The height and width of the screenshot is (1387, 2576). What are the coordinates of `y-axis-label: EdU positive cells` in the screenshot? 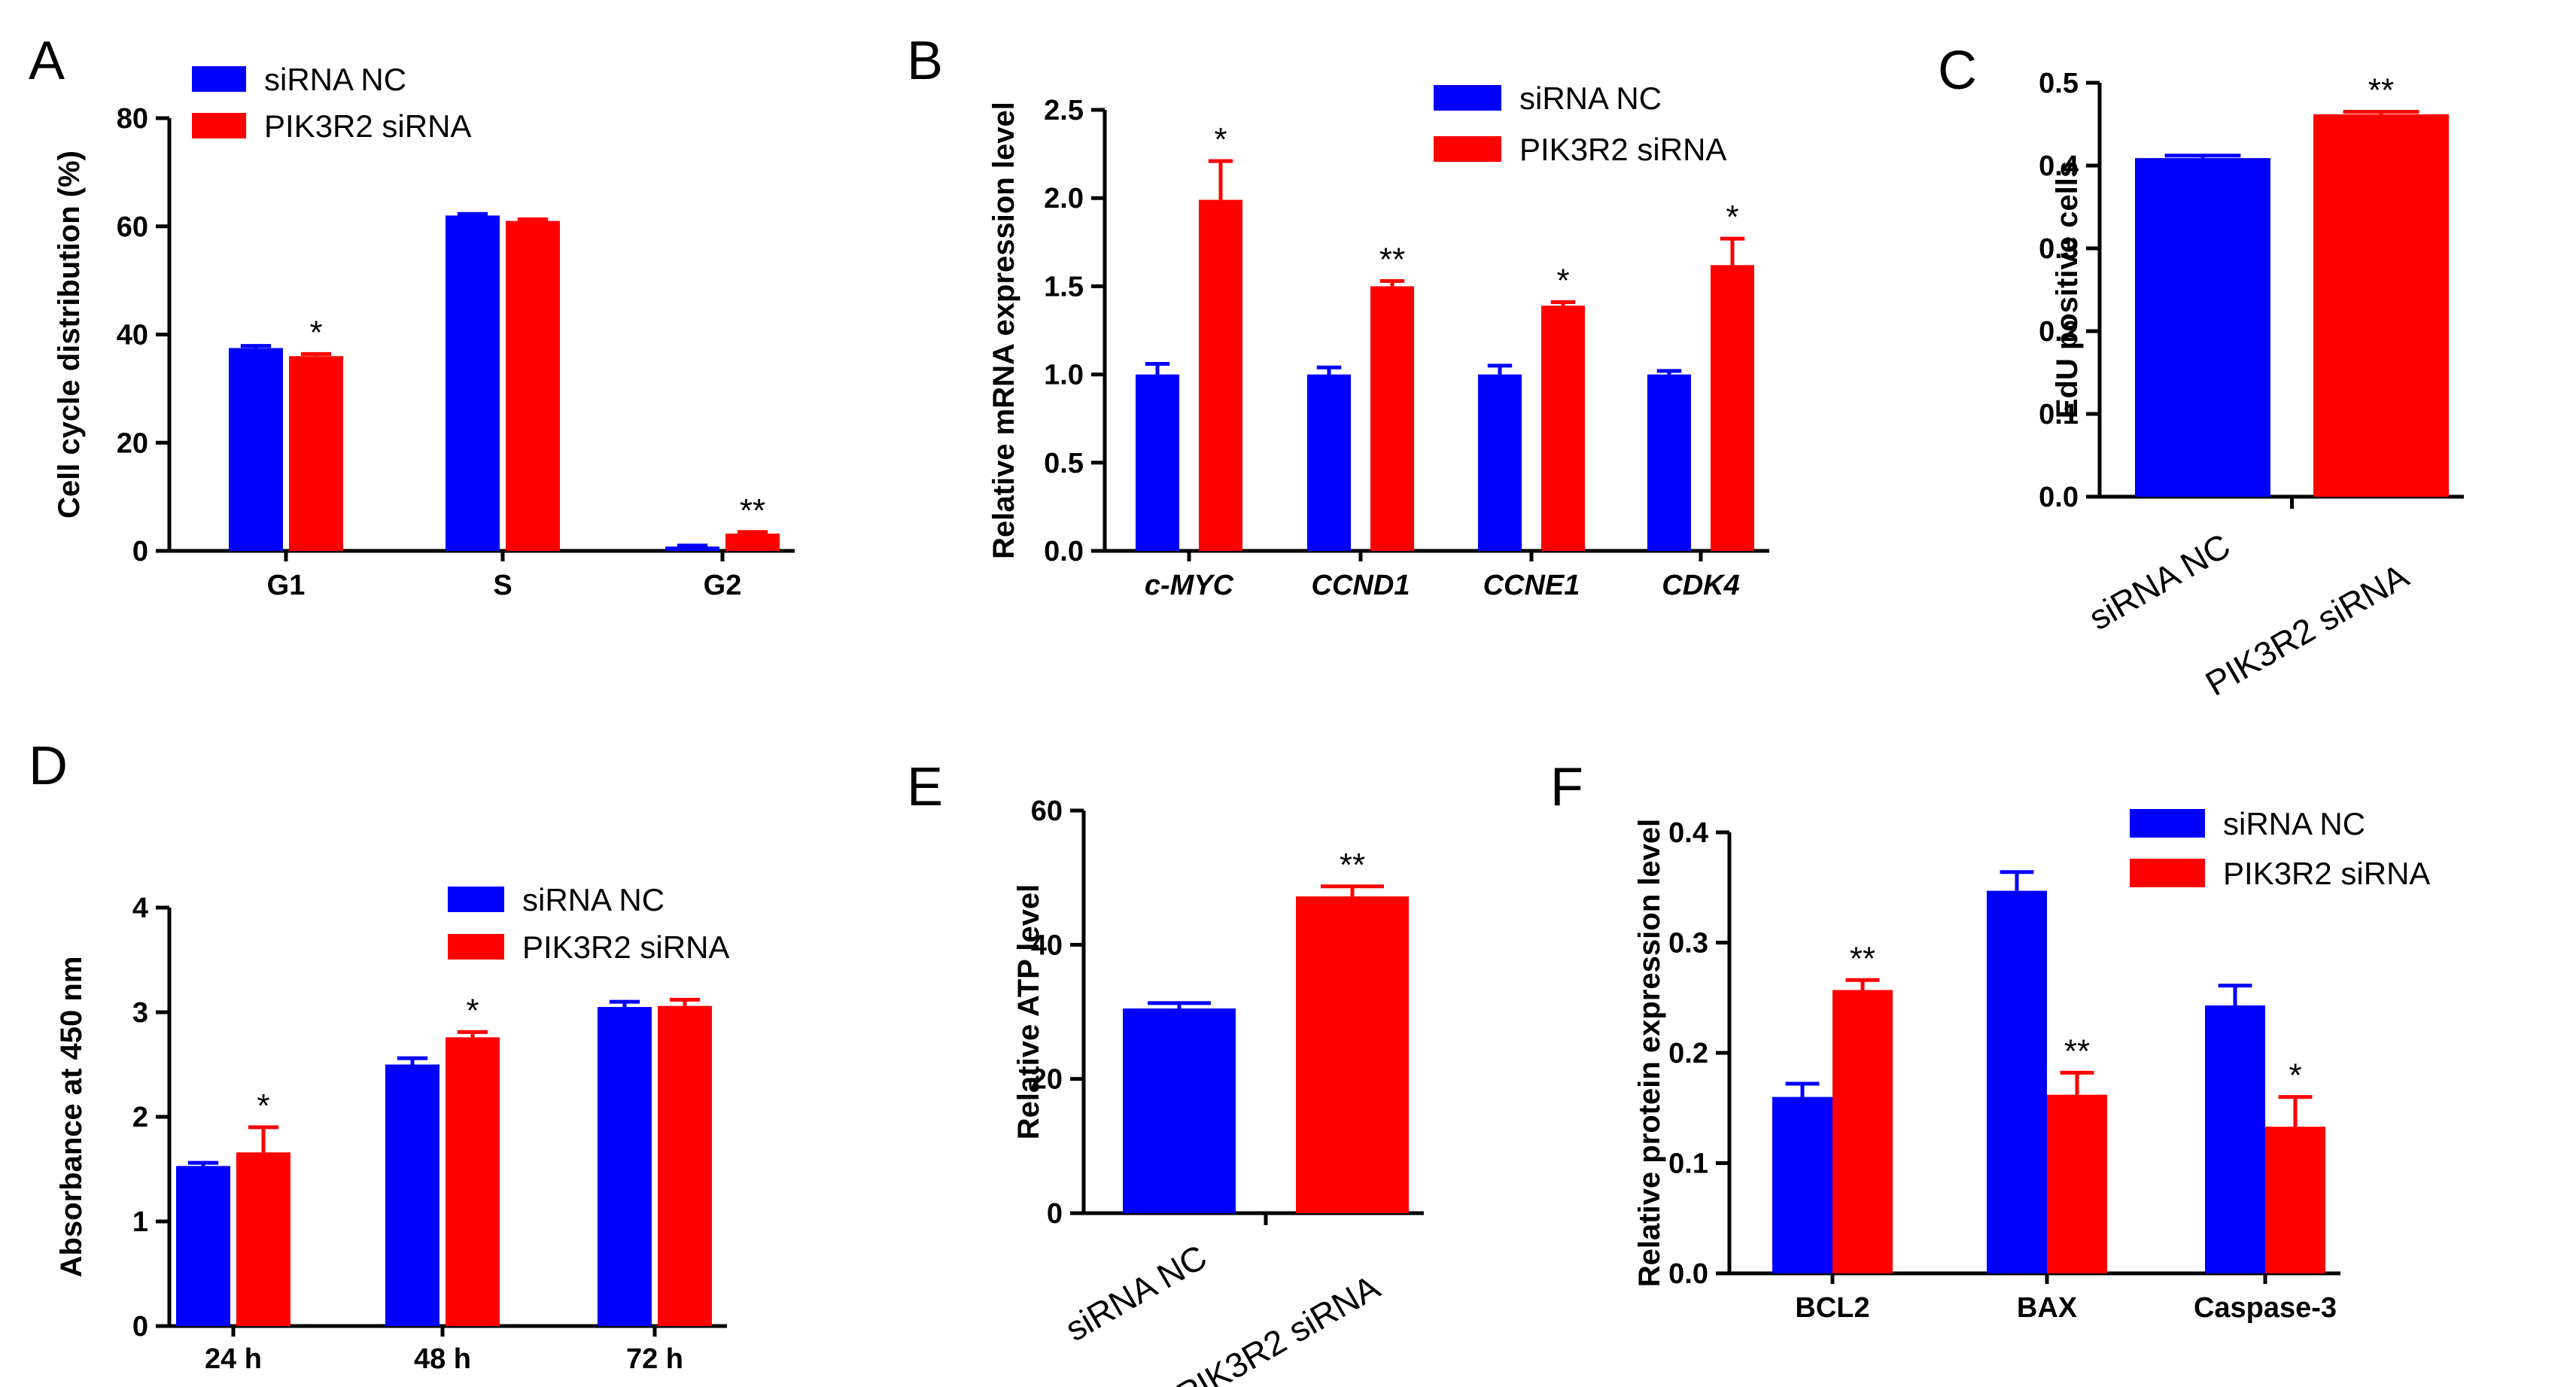 It's located at (2067, 289).